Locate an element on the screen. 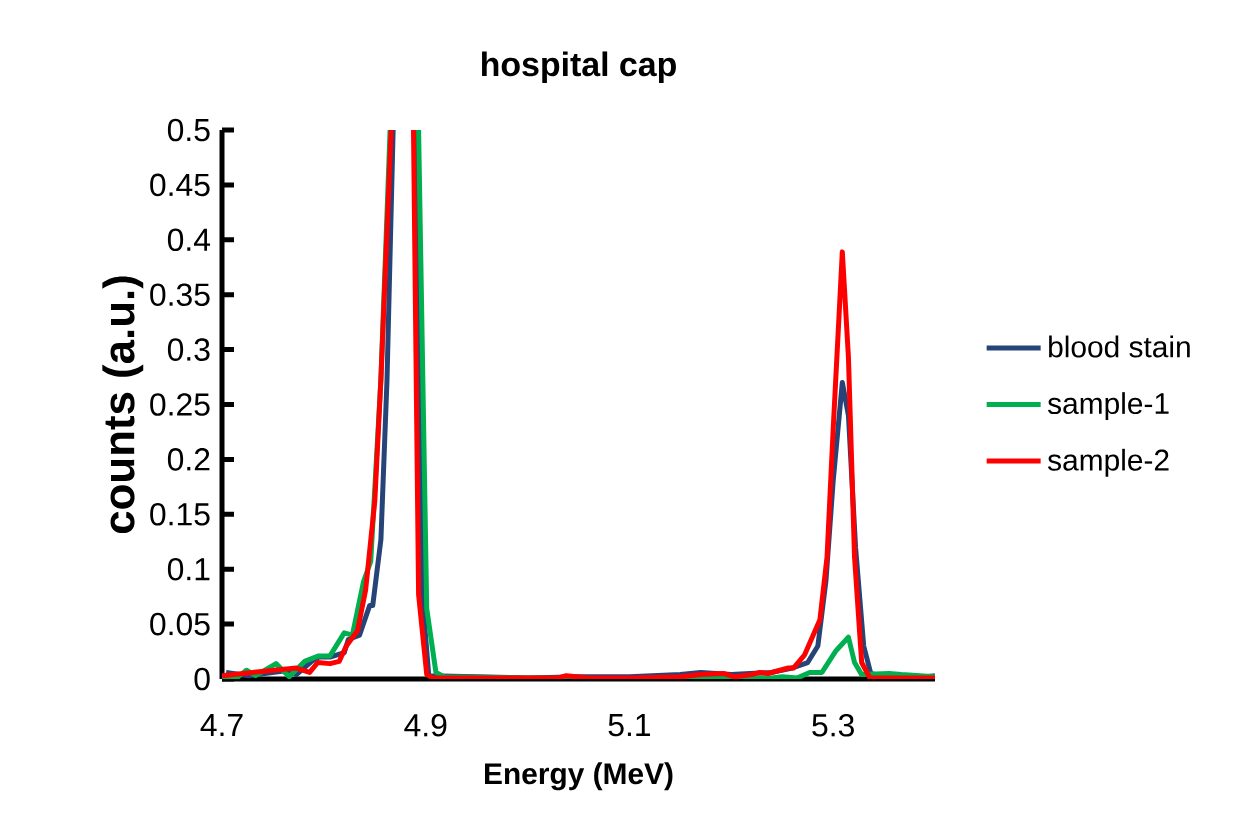 Image resolution: width=1250 pixels, height=838 pixels. y-tick-label: 0.45 is located at coordinates (180, 185).